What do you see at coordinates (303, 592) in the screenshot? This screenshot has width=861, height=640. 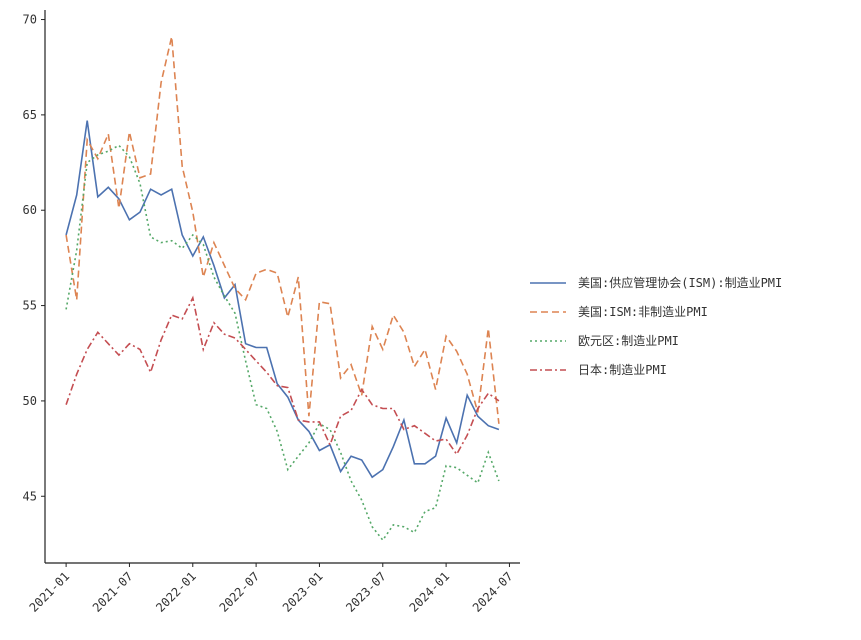 I see `x-tick-label: 2023-01` at bounding box center [303, 592].